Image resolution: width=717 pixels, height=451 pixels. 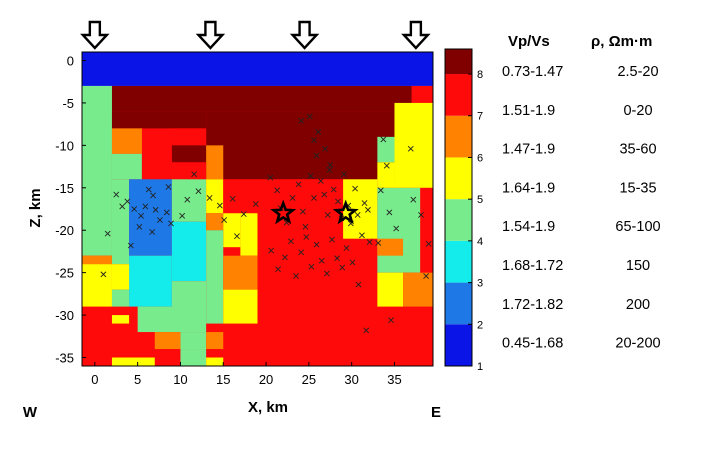 I want to click on legend-vpvs-value: 1.64-1.9, so click(x=528, y=188).